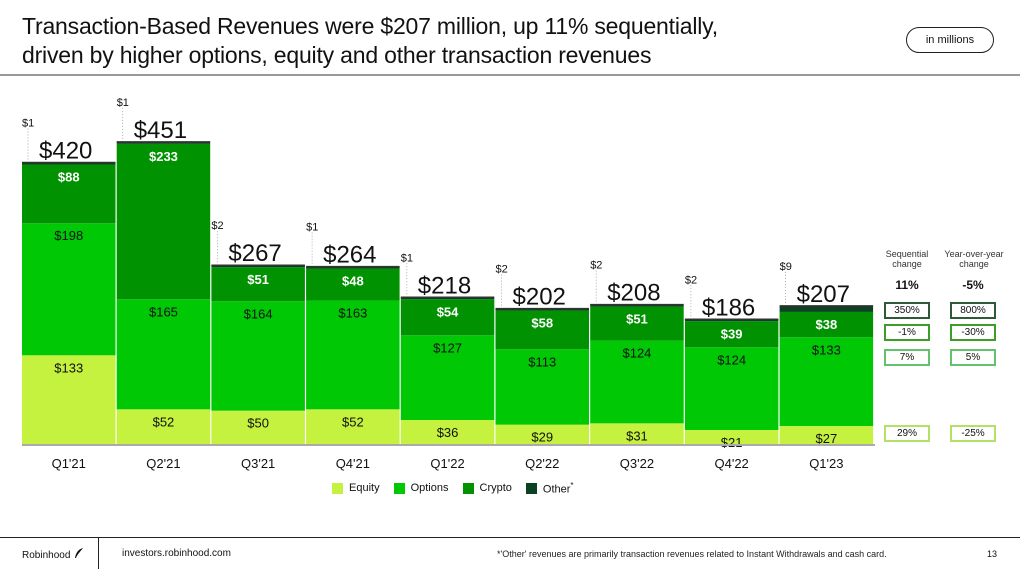  What do you see at coordinates (973, 285) in the screenshot?
I see `yoy-total-change: -5%` at bounding box center [973, 285].